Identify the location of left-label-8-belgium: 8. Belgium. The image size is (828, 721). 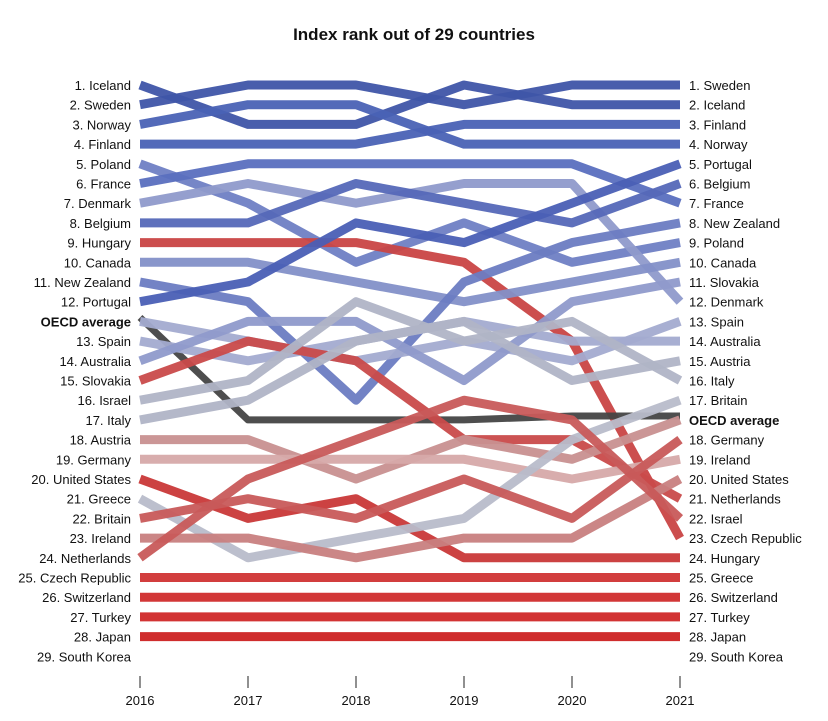
(100, 223).